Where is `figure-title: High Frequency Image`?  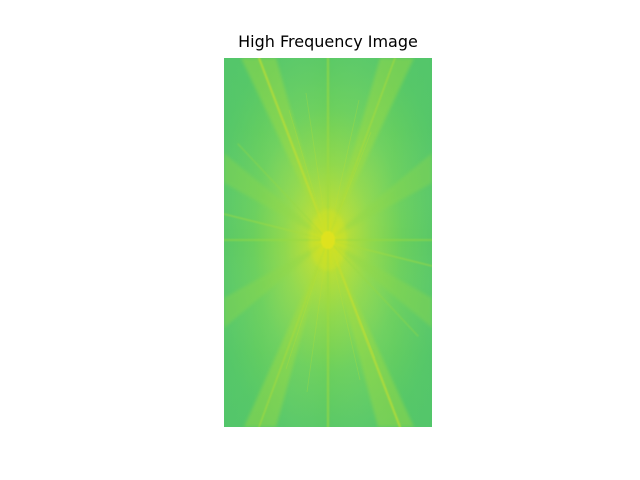
figure-title: High Frequency Image is located at coordinates (328, 41).